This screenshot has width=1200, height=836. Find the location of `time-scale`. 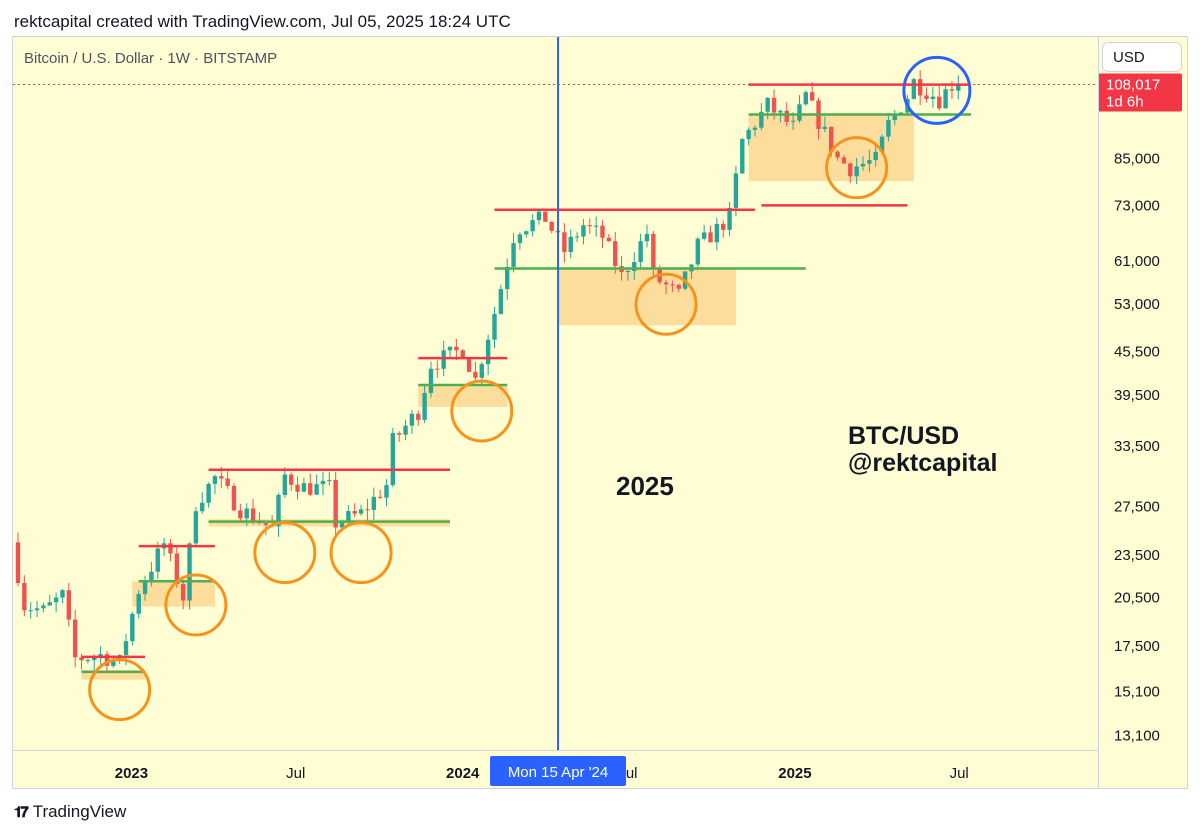

time-scale is located at coordinates (555, 769).